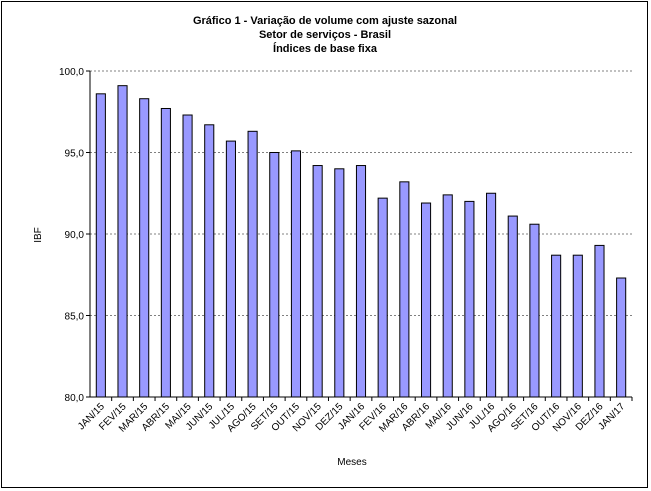  Describe the element at coordinates (325, 35) in the screenshot. I see `chart-subtitle: Setor de serviços - Brasil` at that location.